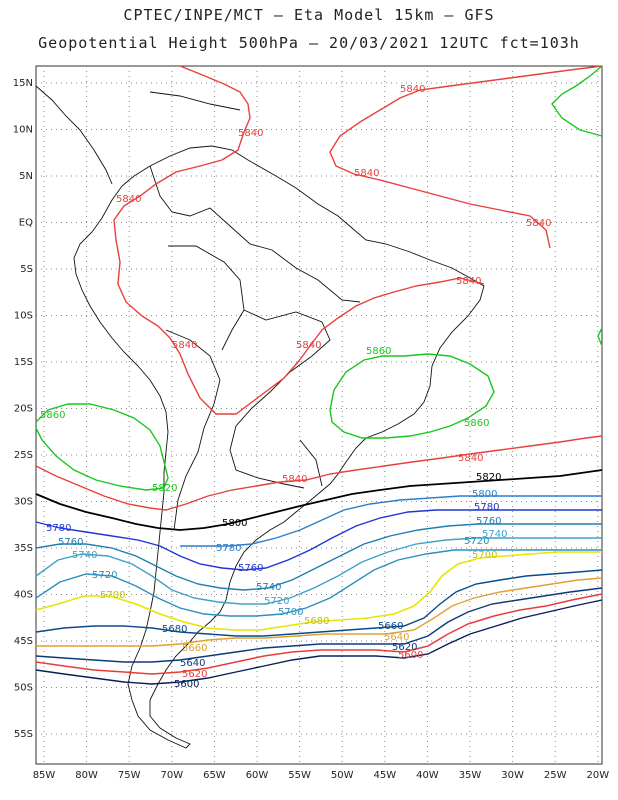  Describe the element at coordinates (427, 775) in the screenshot. I see `lon-tick-label: 40W` at that location.